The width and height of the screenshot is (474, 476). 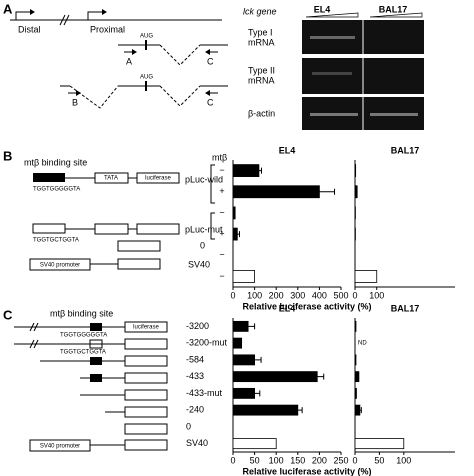 What do you see at coordinates (199, 264) in the screenshot?
I see `construct-name: SV40` at bounding box center [199, 264].